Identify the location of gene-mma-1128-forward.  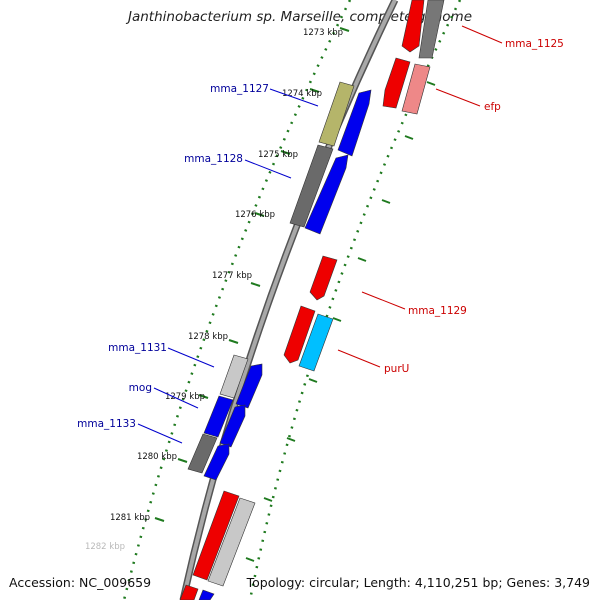
(326, 194).